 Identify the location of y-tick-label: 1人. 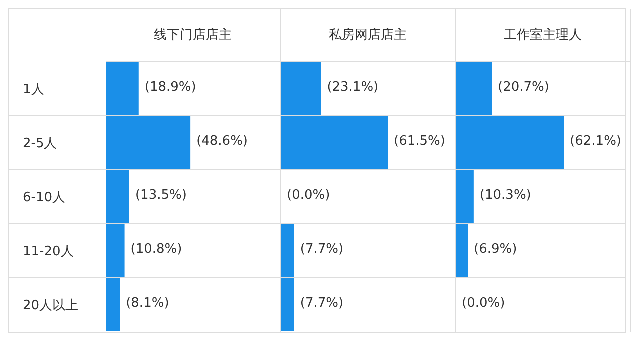
(33, 90).